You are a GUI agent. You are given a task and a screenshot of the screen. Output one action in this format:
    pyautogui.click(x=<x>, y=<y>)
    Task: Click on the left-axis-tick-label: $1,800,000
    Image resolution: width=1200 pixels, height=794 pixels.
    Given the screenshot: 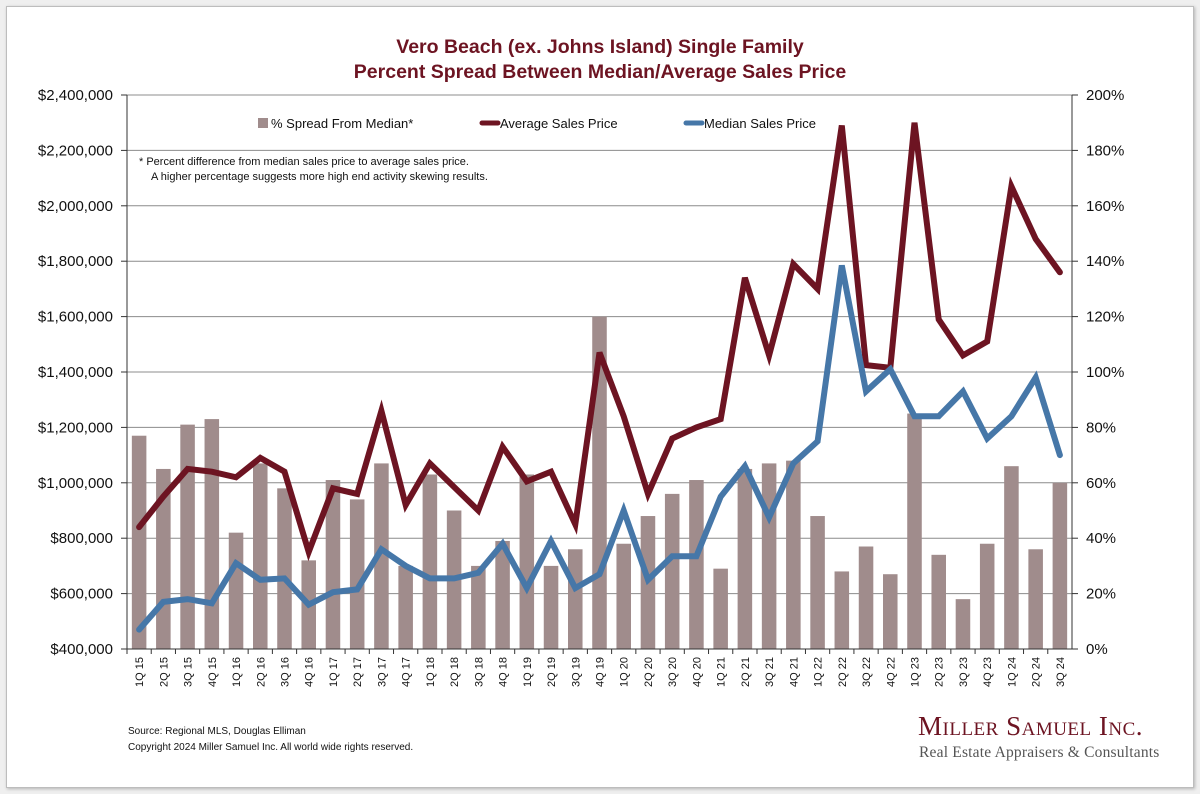 What is the action you would take?
    pyautogui.click(x=75, y=261)
    